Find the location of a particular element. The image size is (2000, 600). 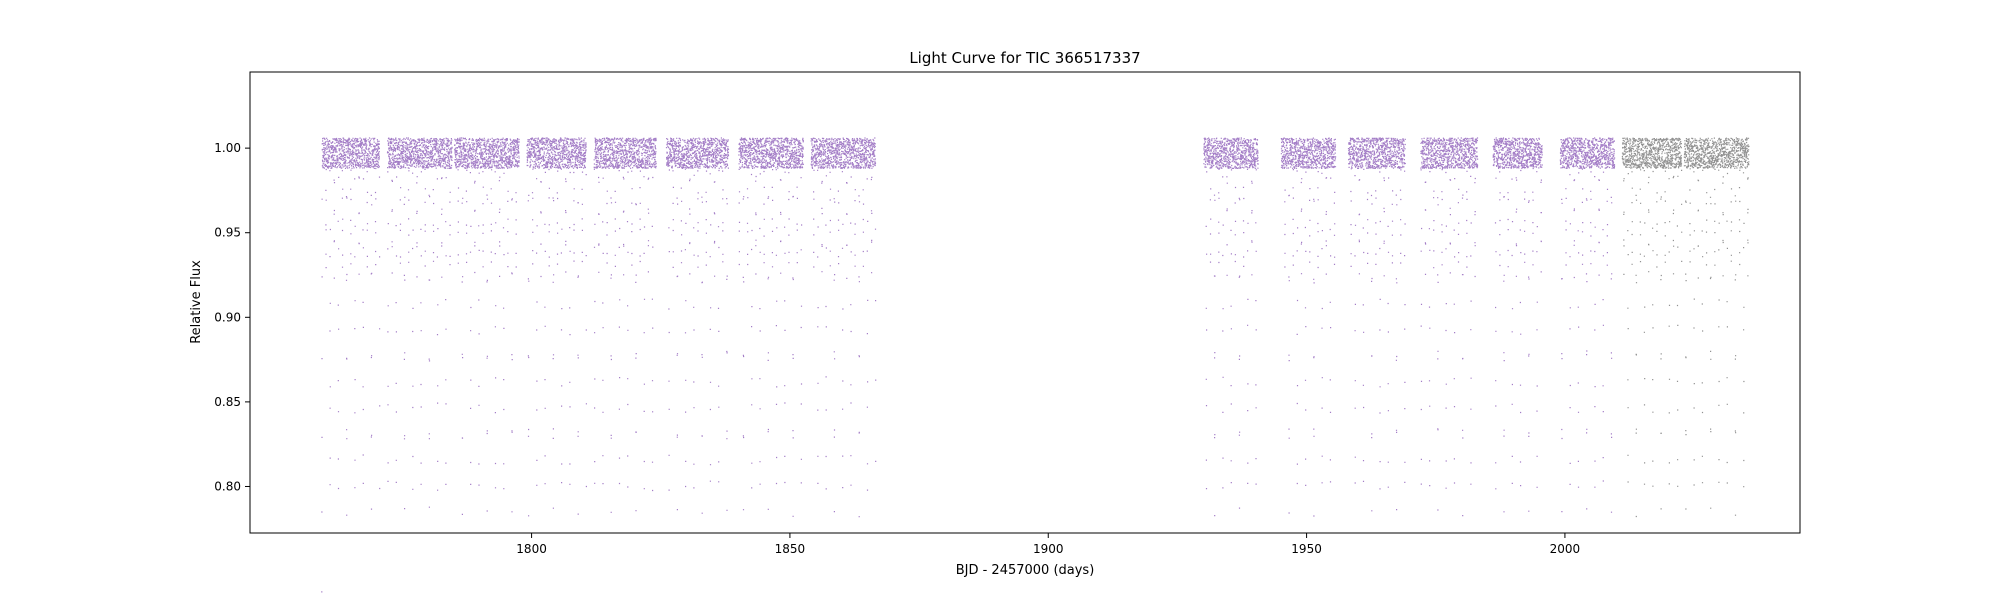

y-axis: 0.80 0.85 0.90 0.95 1.00 is located at coordinates (232, 317).